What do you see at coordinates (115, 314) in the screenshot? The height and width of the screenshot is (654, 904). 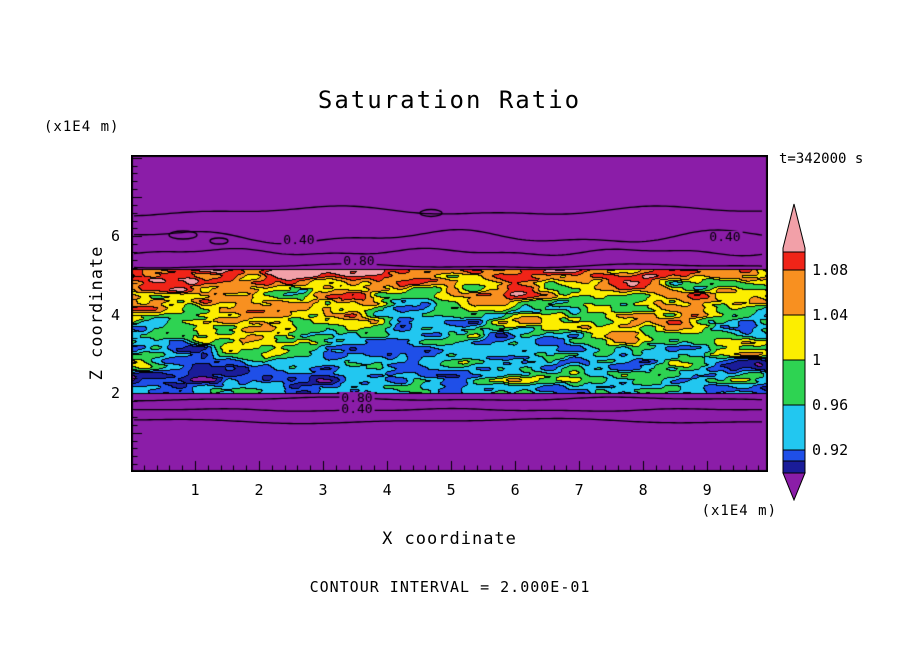 I see `y-tick-label: 4` at bounding box center [115, 314].